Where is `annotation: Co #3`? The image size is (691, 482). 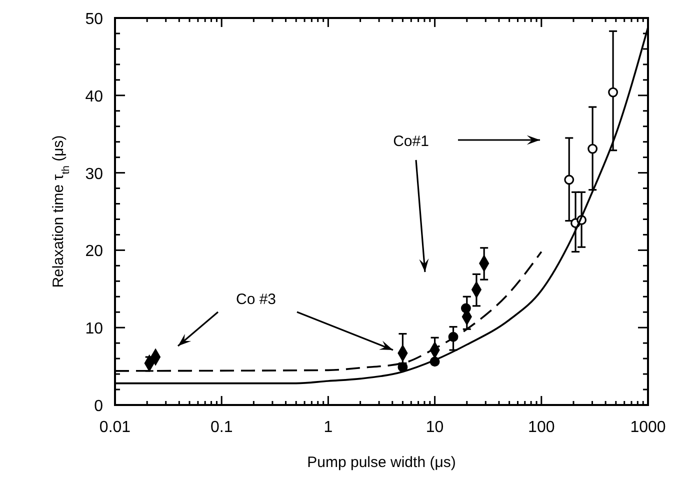
annotation: Co #3 is located at coordinates (256, 299).